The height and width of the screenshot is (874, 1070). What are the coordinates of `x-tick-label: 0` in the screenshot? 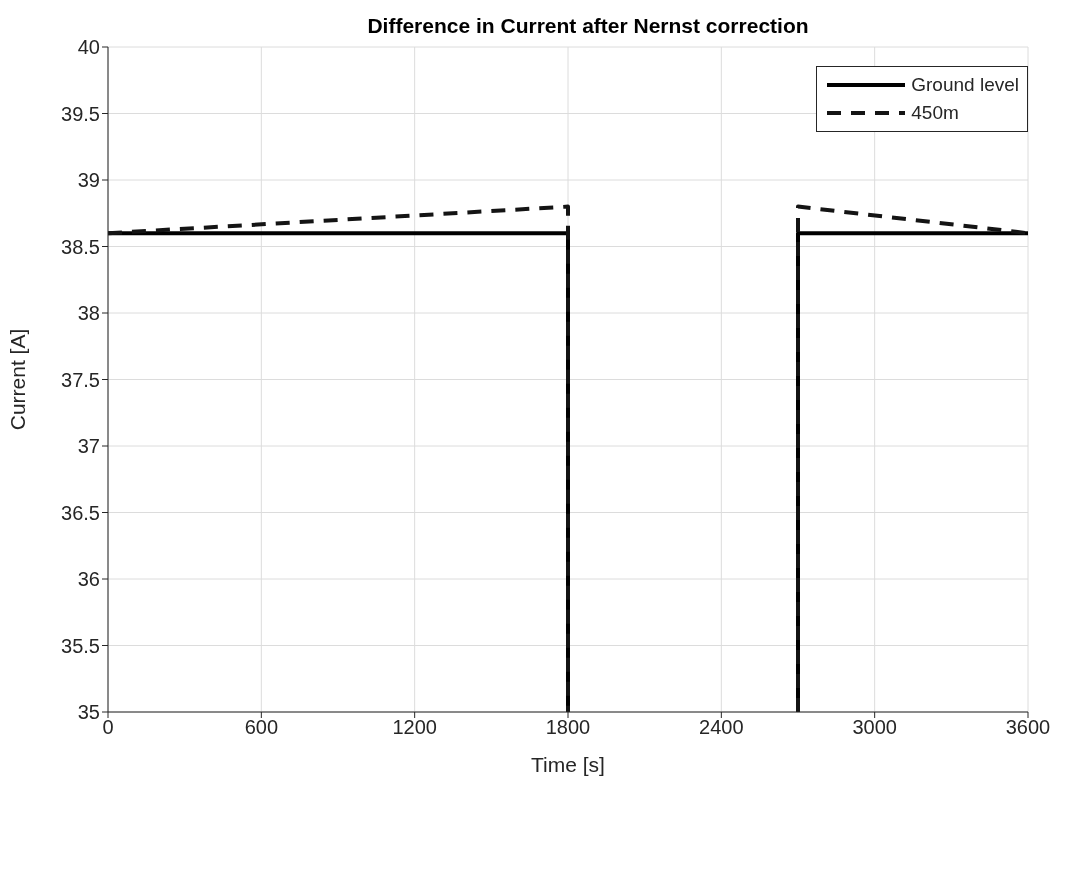 It's located at (108, 727).